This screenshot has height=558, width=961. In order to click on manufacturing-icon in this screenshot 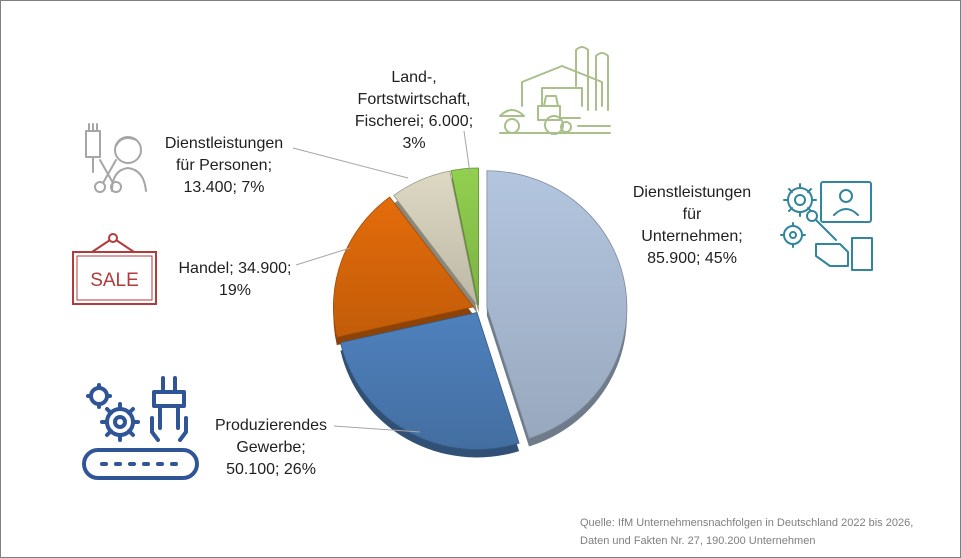, I will do `click(140, 428)`.